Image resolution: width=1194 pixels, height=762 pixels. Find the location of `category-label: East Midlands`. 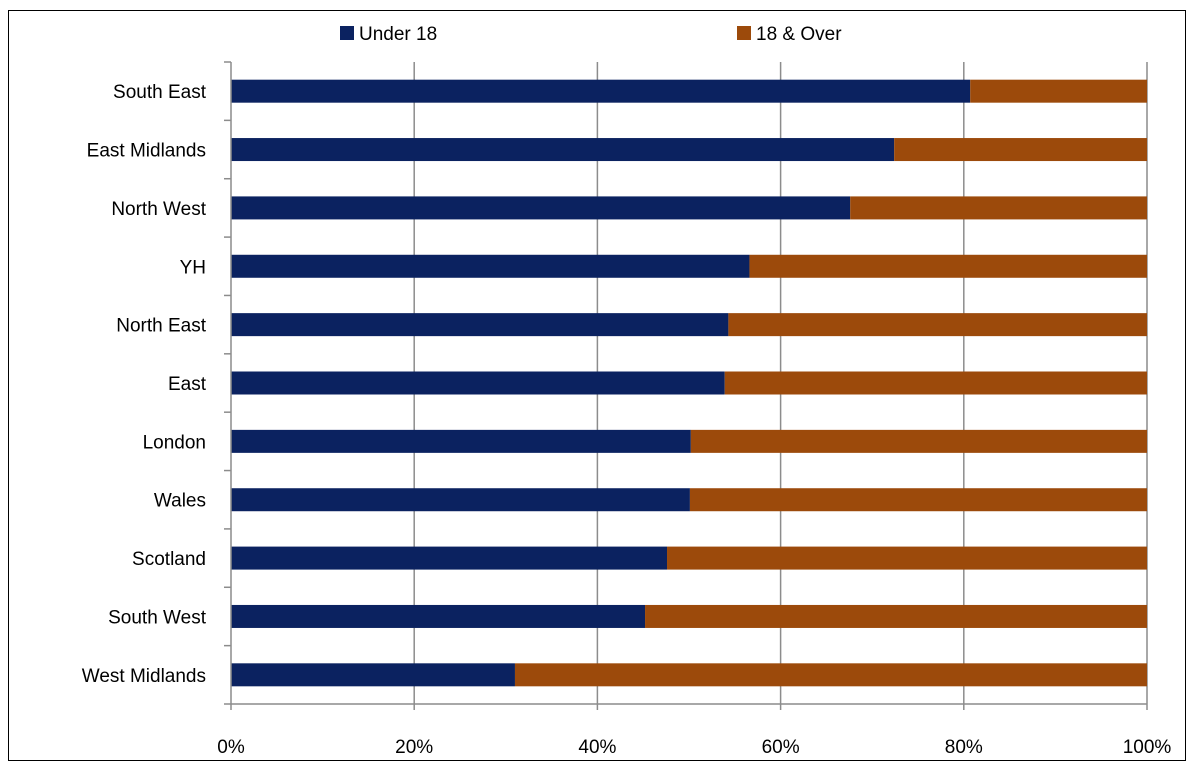

category-label: East Midlands is located at coordinates (146, 151).